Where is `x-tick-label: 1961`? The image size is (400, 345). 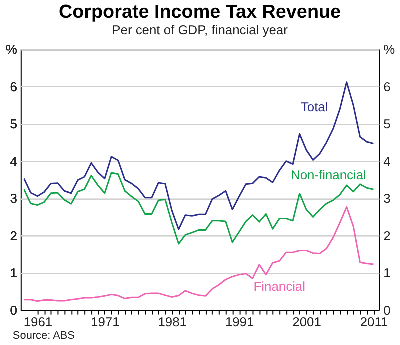 x-tick-label: 1961 is located at coordinates (38, 322).